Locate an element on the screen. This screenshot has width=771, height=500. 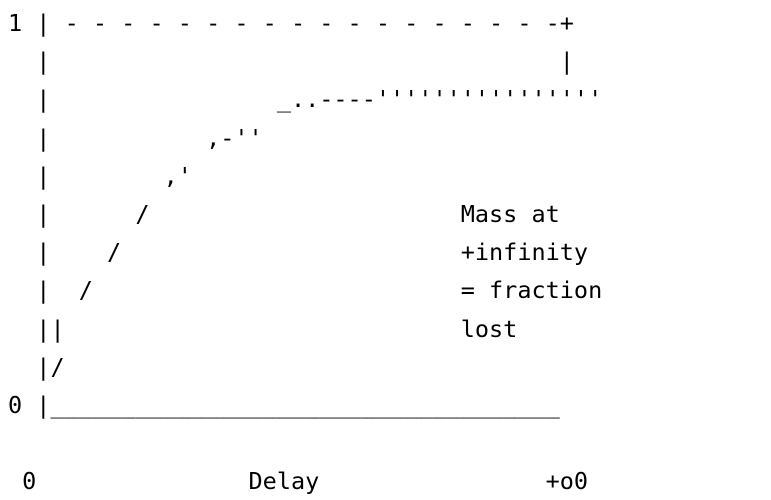
diagram-line-7: | / +infinity is located at coordinates (298, 252).